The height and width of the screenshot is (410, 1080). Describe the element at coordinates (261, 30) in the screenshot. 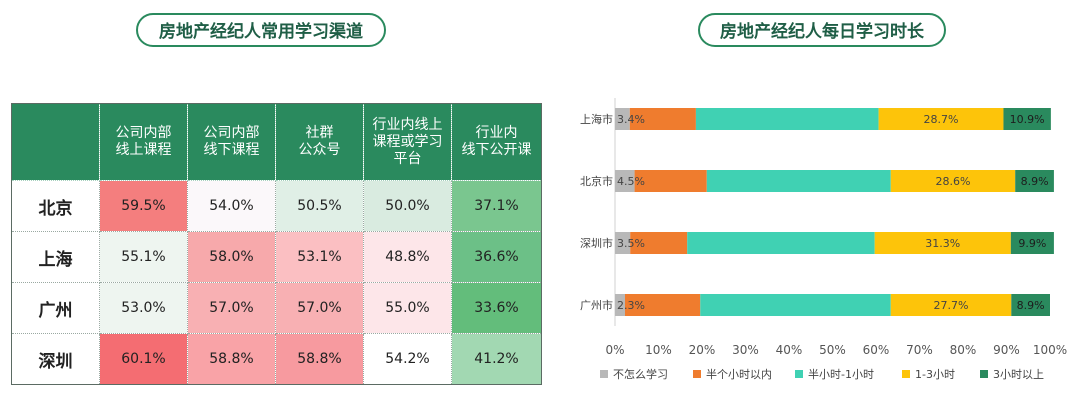

I see `left-panel-title: 房地产经纪人常用学习渠道` at that location.